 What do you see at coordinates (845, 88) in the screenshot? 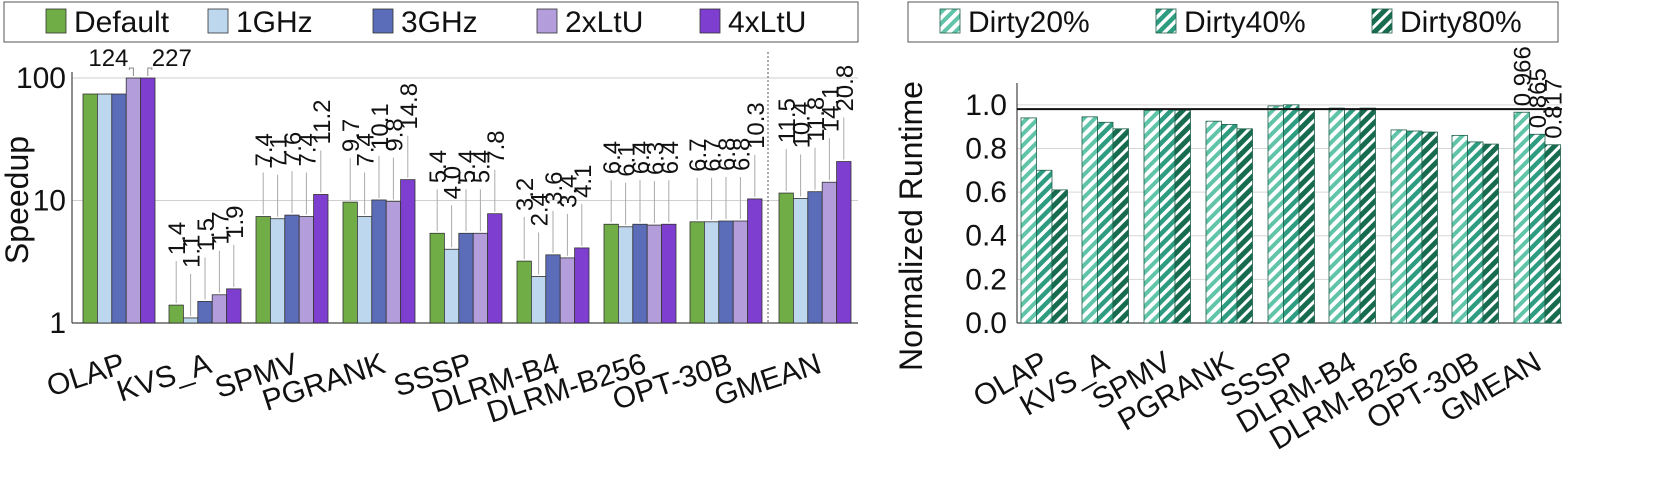
I see `data-label: 20.8` at bounding box center [845, 88].